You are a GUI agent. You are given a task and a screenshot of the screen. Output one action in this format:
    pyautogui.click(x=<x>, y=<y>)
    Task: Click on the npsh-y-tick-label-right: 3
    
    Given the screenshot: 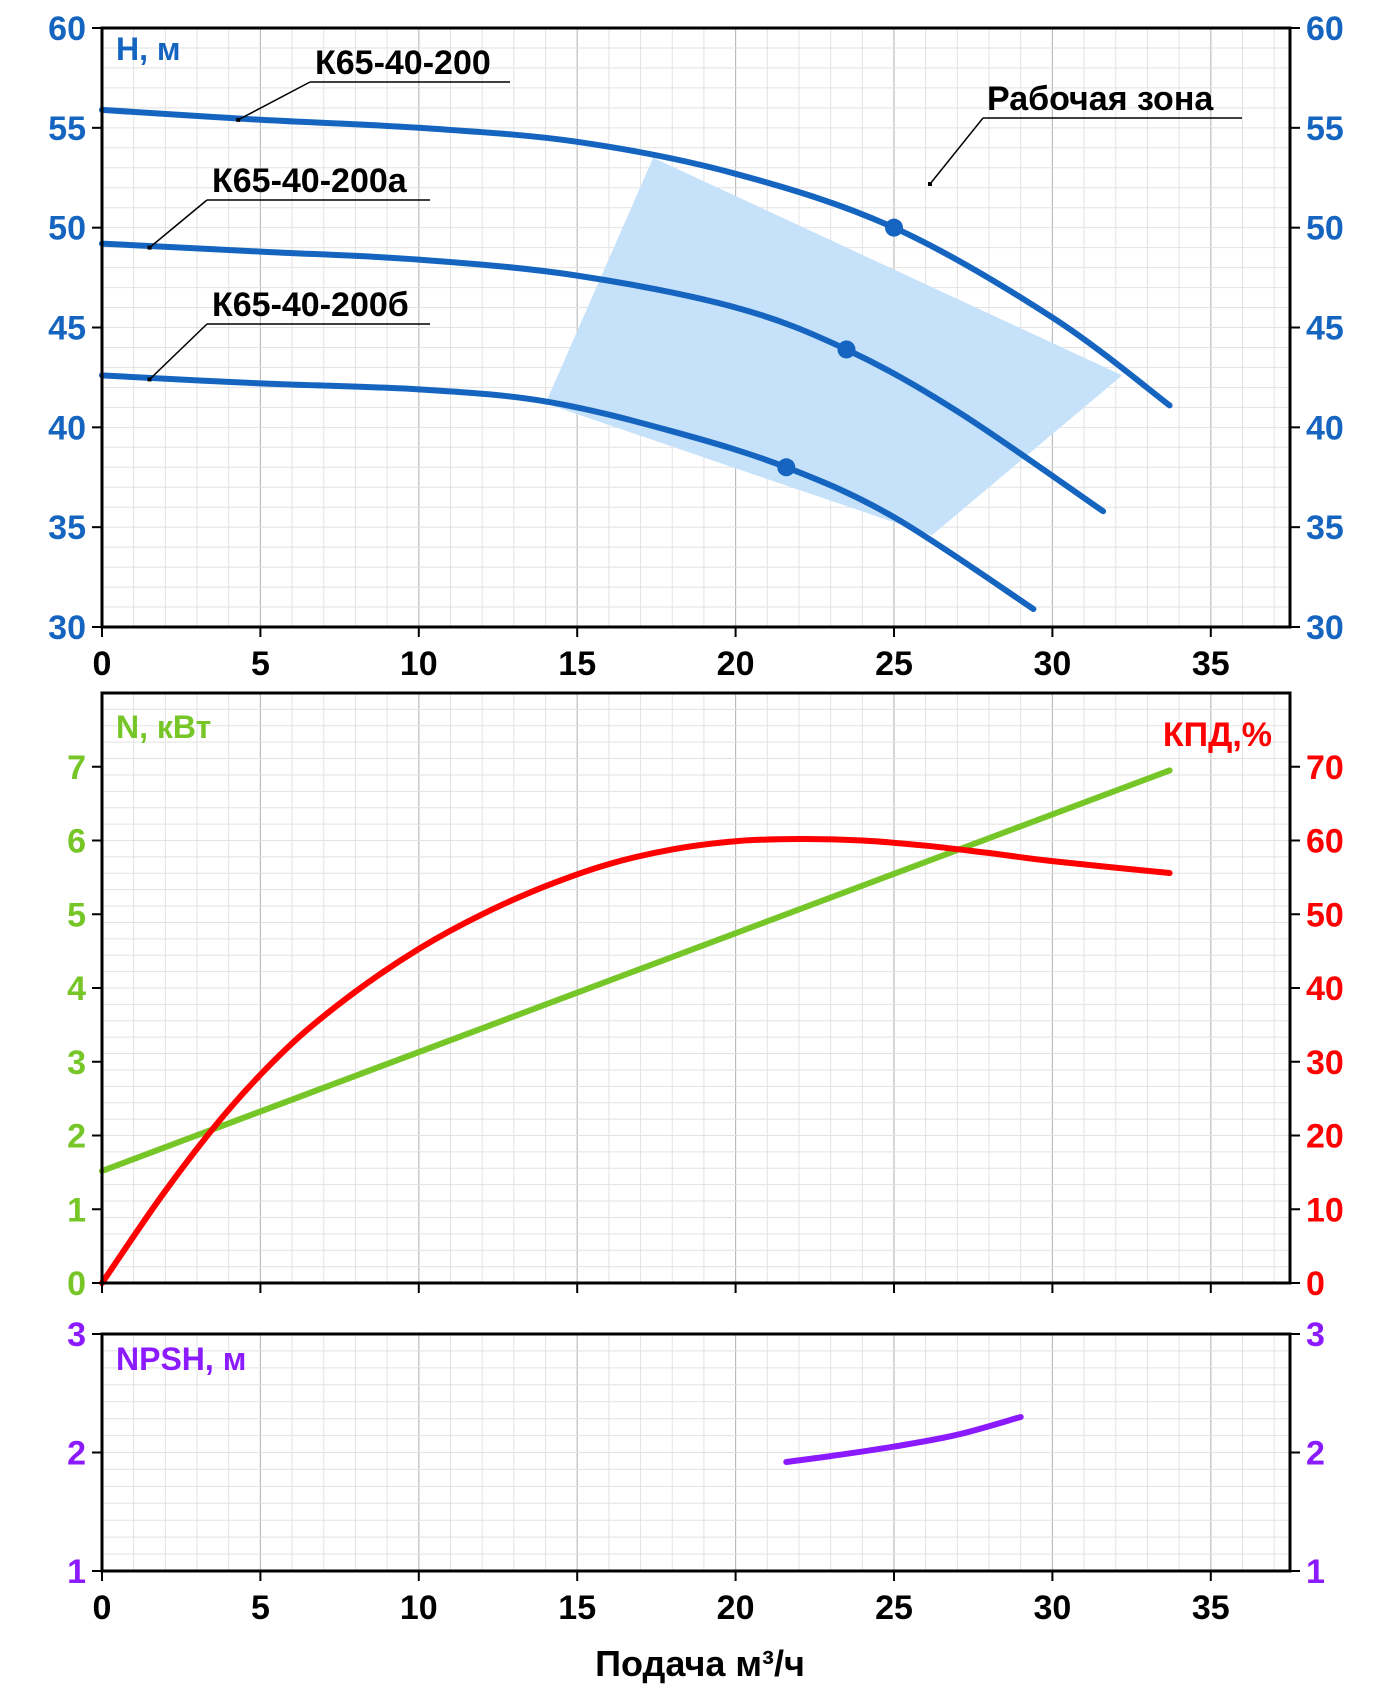 What is the action you would take?
    pyautogui.click(x=1315, y=1335)
    